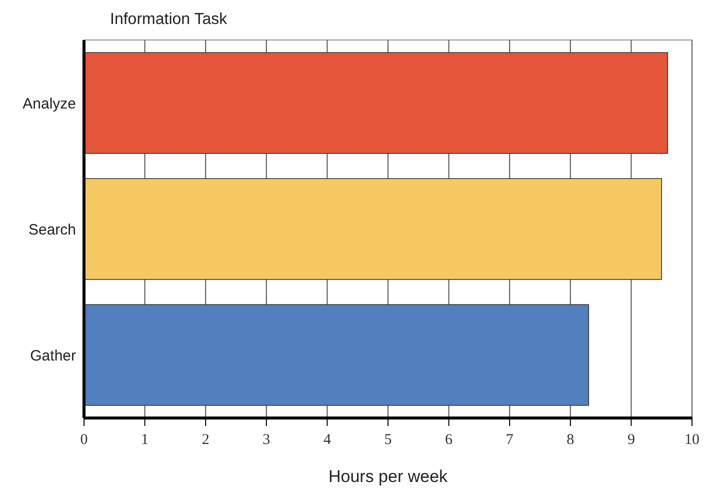 The height and width of the screenshot is (494, 712). I want to click on x-tick-label: 8, so click(570, 440).